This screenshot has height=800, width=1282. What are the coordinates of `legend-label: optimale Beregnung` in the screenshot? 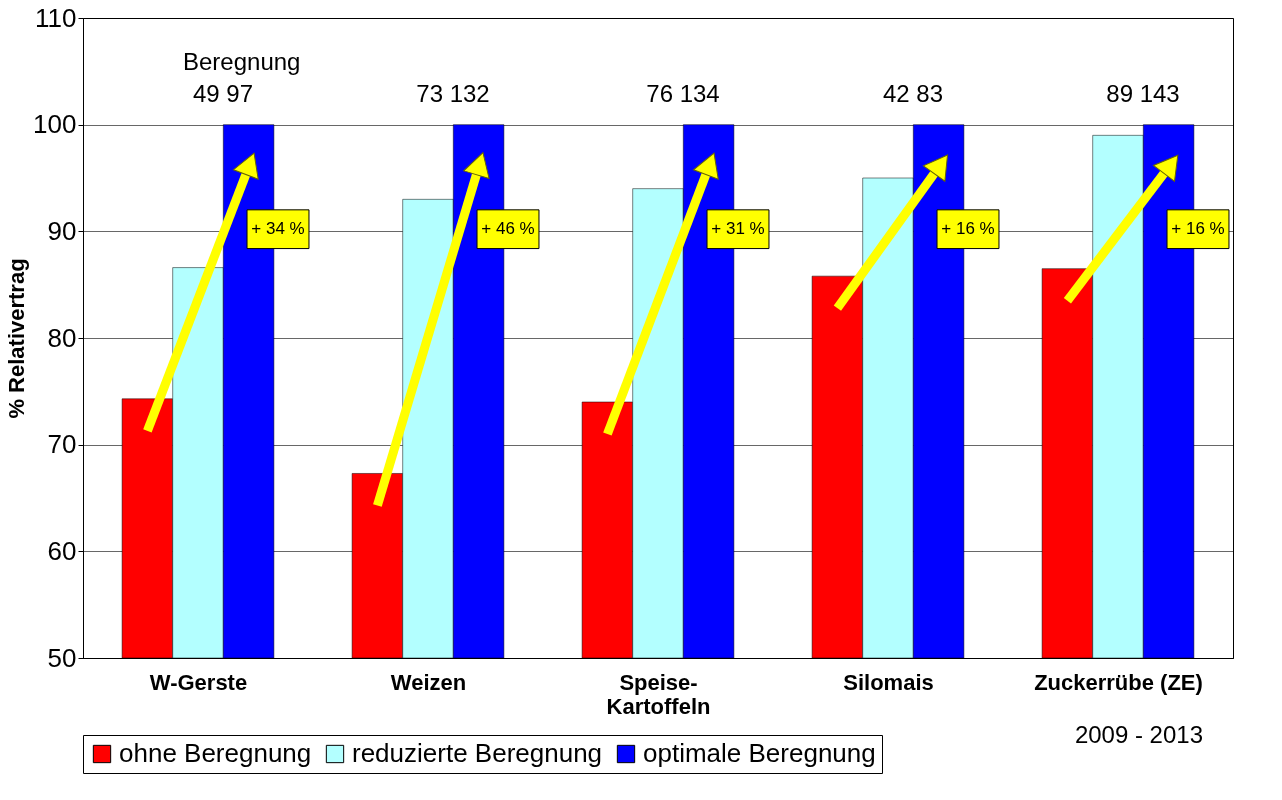 It's located at (759, 753).